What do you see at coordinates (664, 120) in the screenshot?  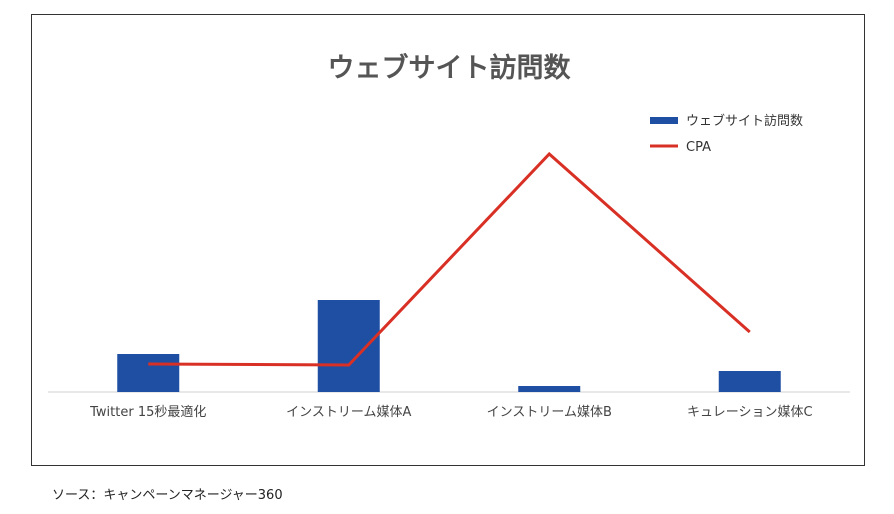 I see `legend-swatch-bar` at bounding box center [664, 120].